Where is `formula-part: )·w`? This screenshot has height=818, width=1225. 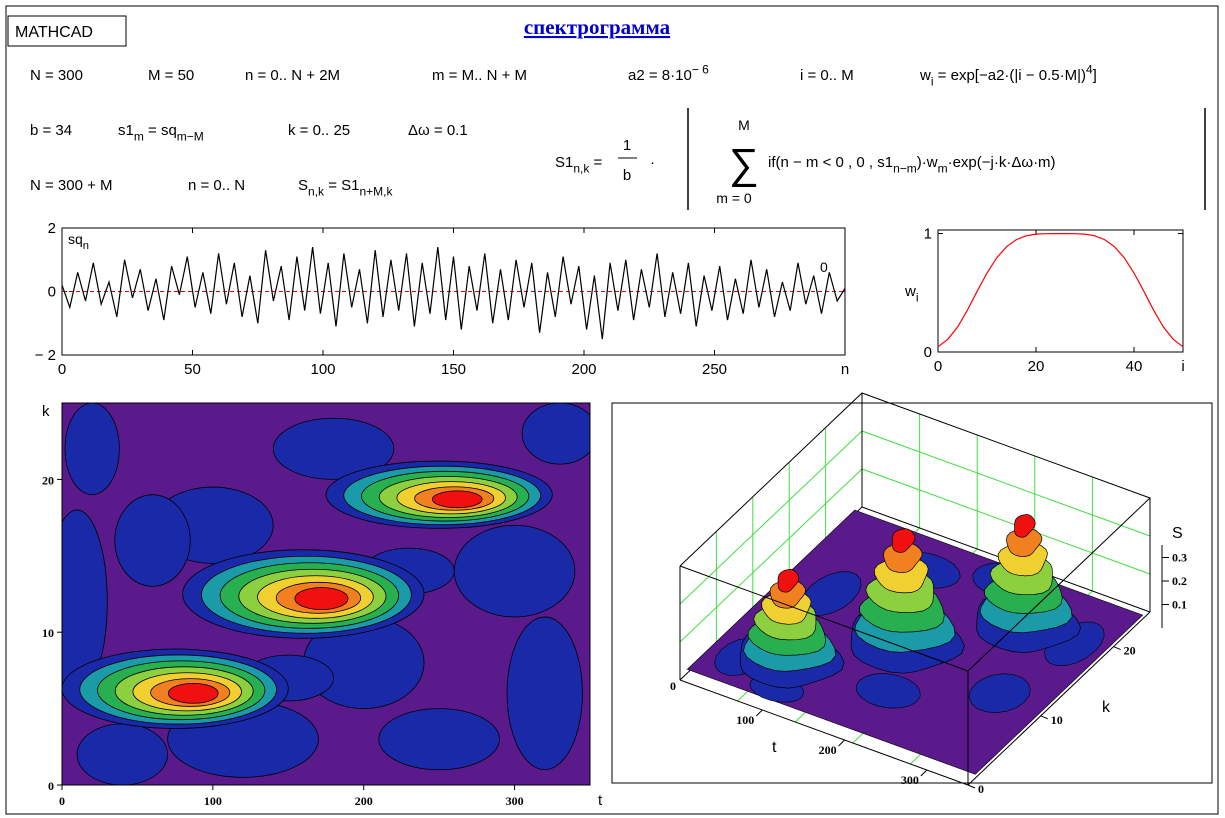
formula-part: )·w is located at coordinates (927, 162).